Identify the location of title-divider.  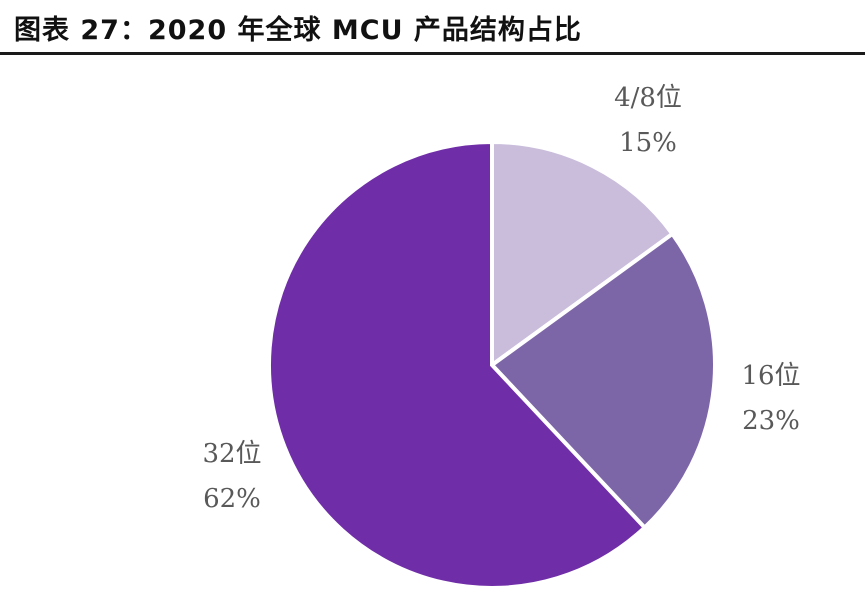
(432, 53).